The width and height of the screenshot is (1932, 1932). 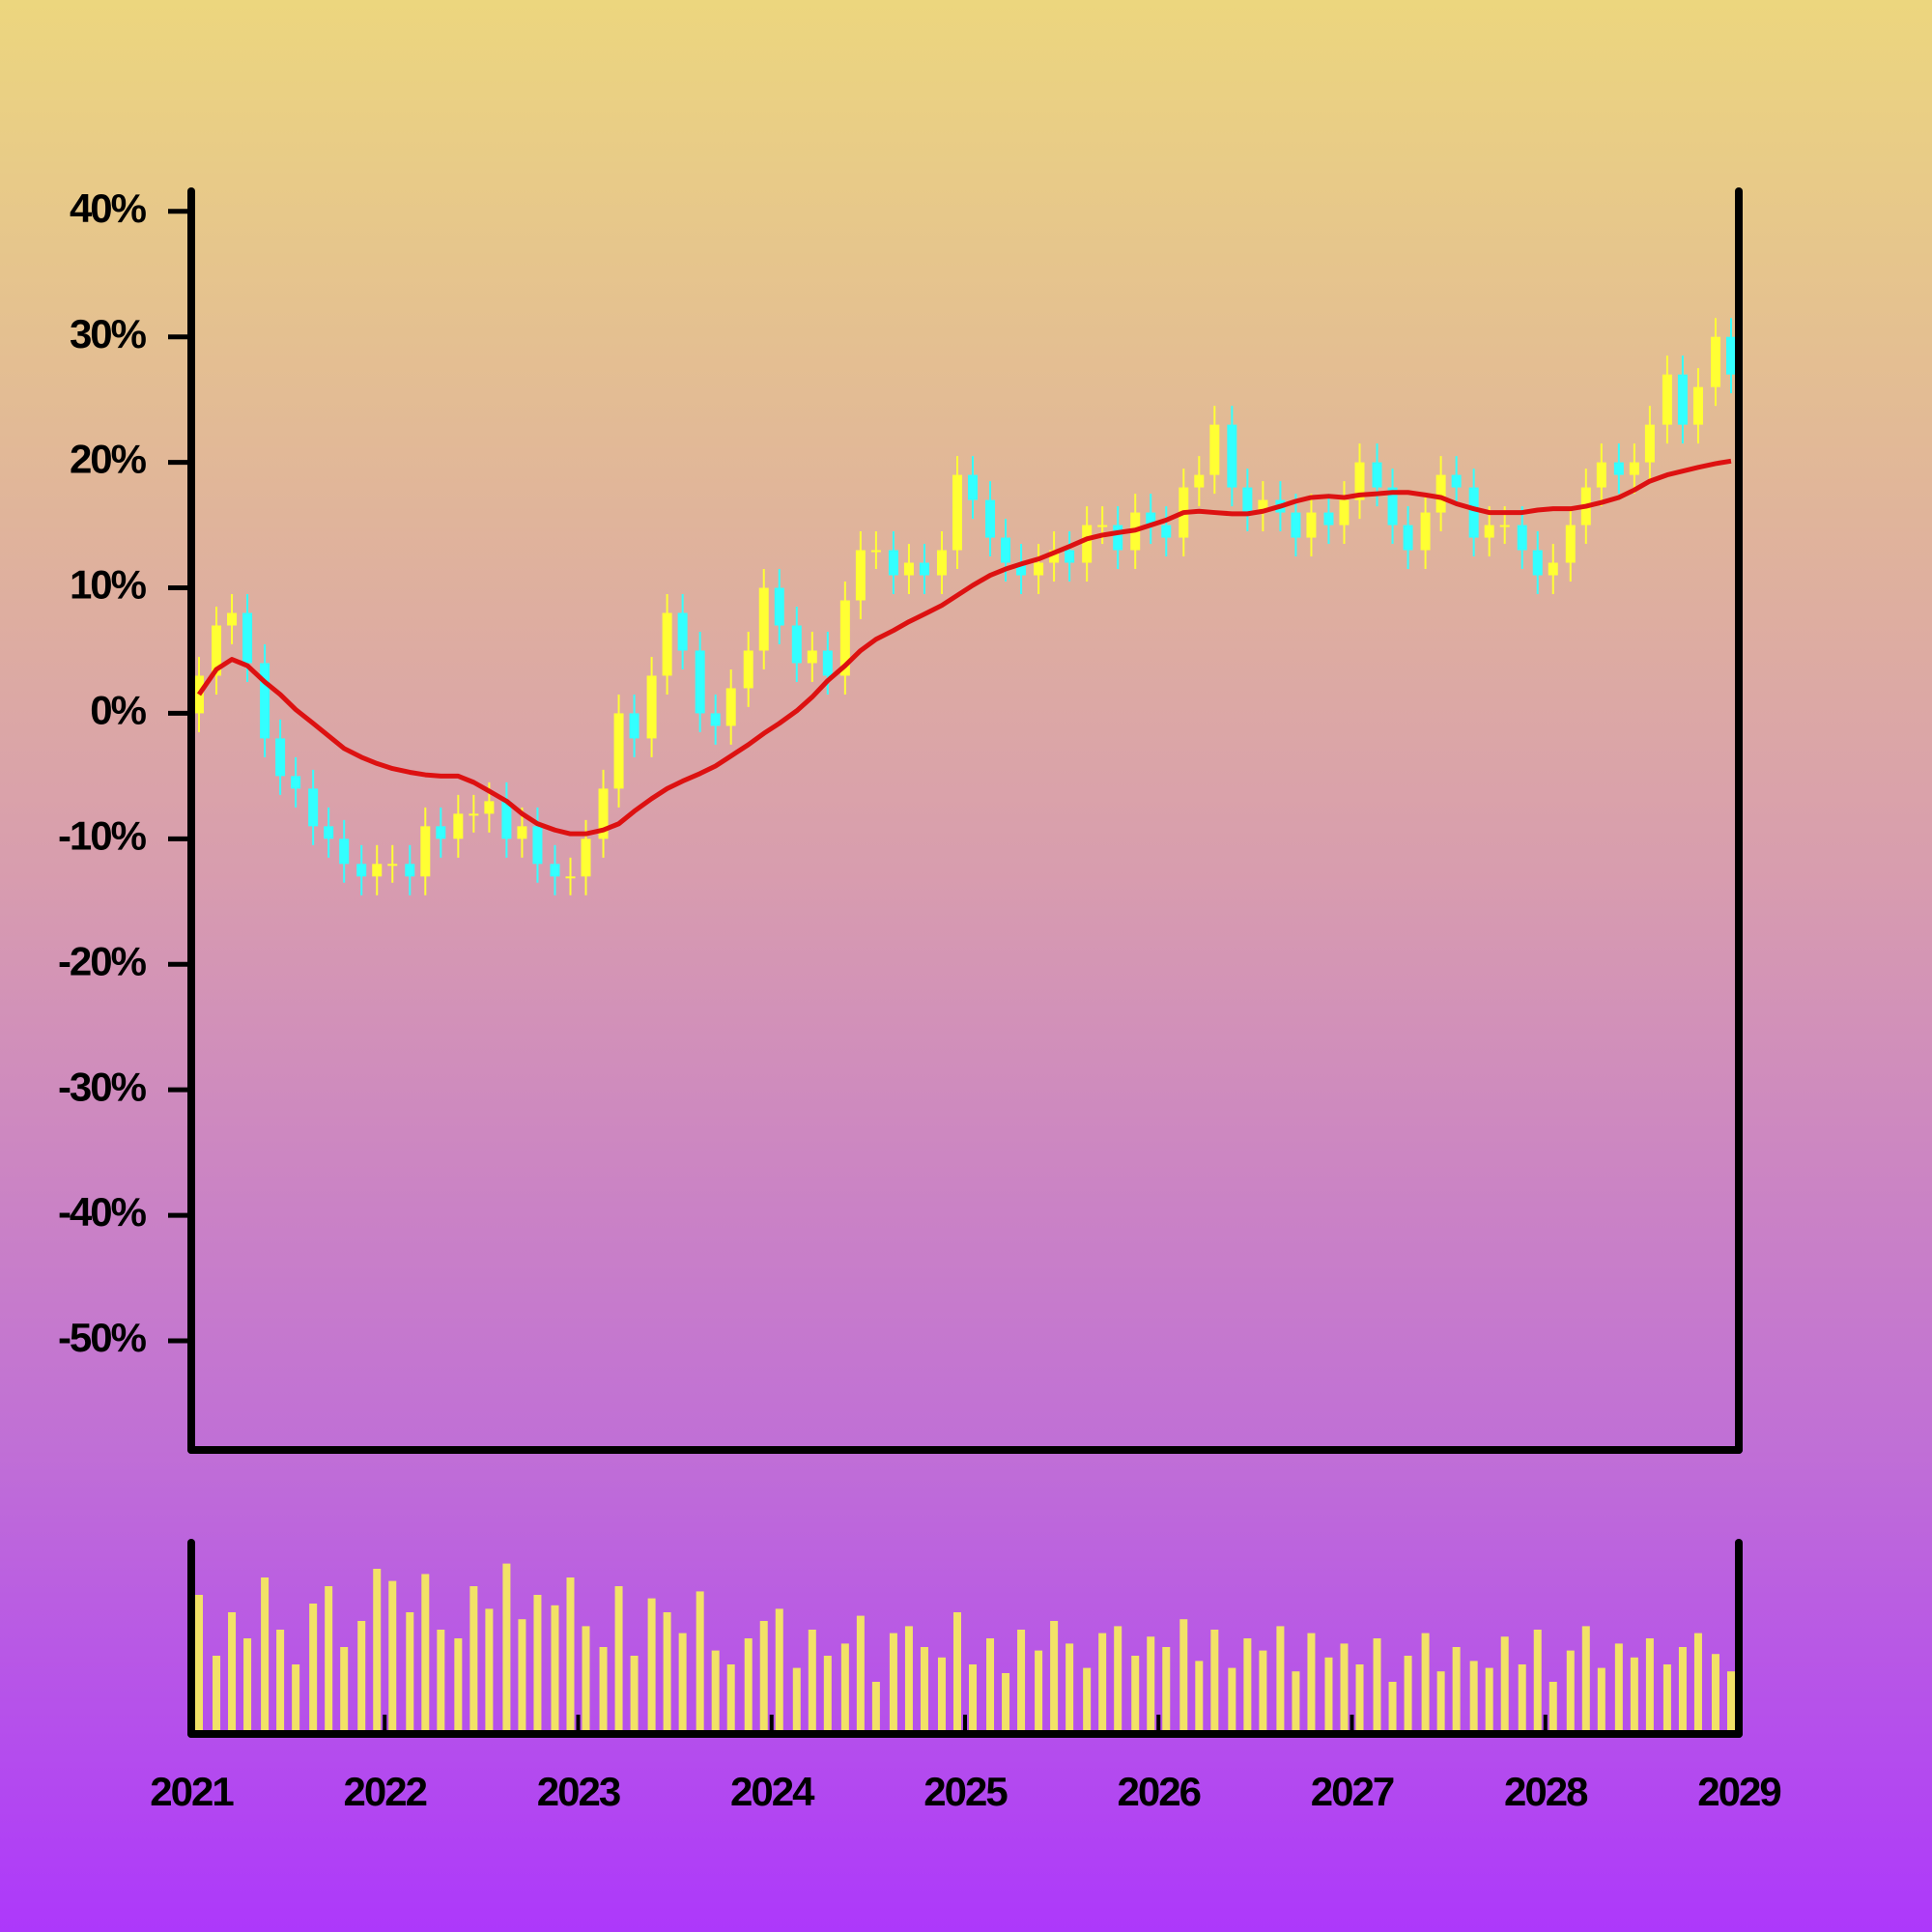 What do you see at coordinates (102, 960) in the screenshot?
I see `y-tick-label: -20%` at bounding box center [102, 960].